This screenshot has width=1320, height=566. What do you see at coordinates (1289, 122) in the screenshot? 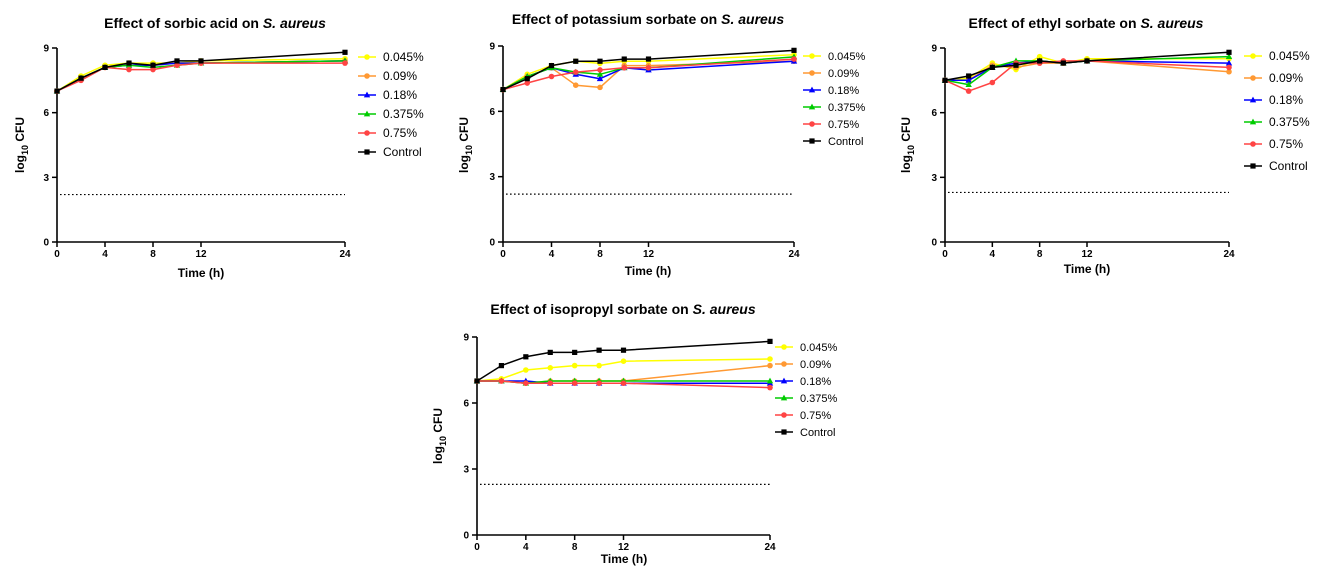
I see `legend-label: 0.375%` at bounding box center [1289, 122].